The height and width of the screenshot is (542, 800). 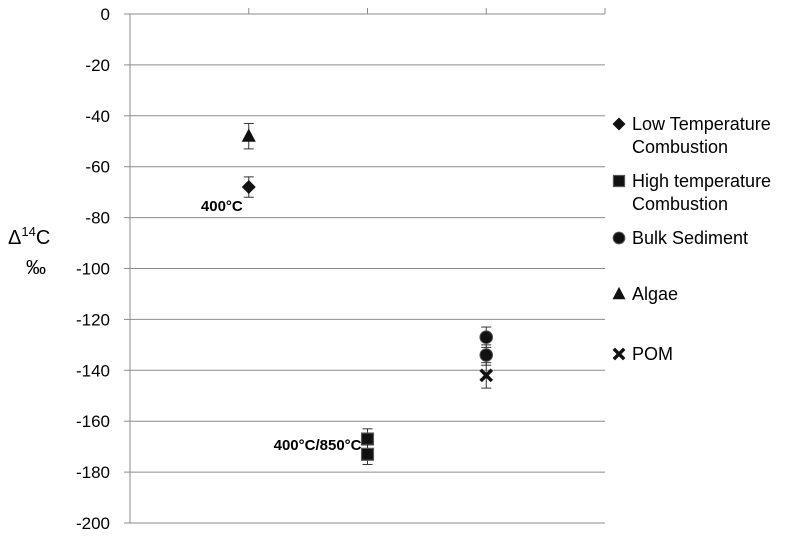 What do you see at coordinates (691, 135) in the screenshot?
I see `legend-entry: Low Temperature Combustion` at bounding box center [691, 135].